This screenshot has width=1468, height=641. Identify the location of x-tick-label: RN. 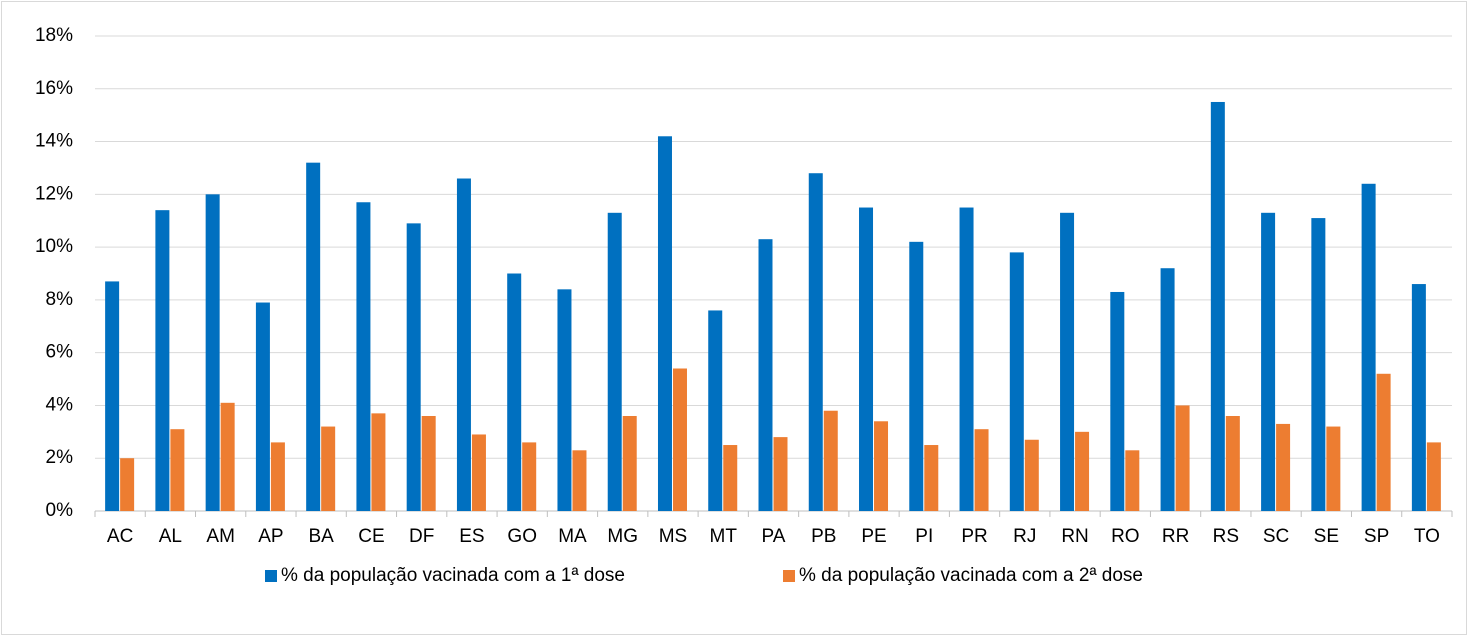
(1074, 536).